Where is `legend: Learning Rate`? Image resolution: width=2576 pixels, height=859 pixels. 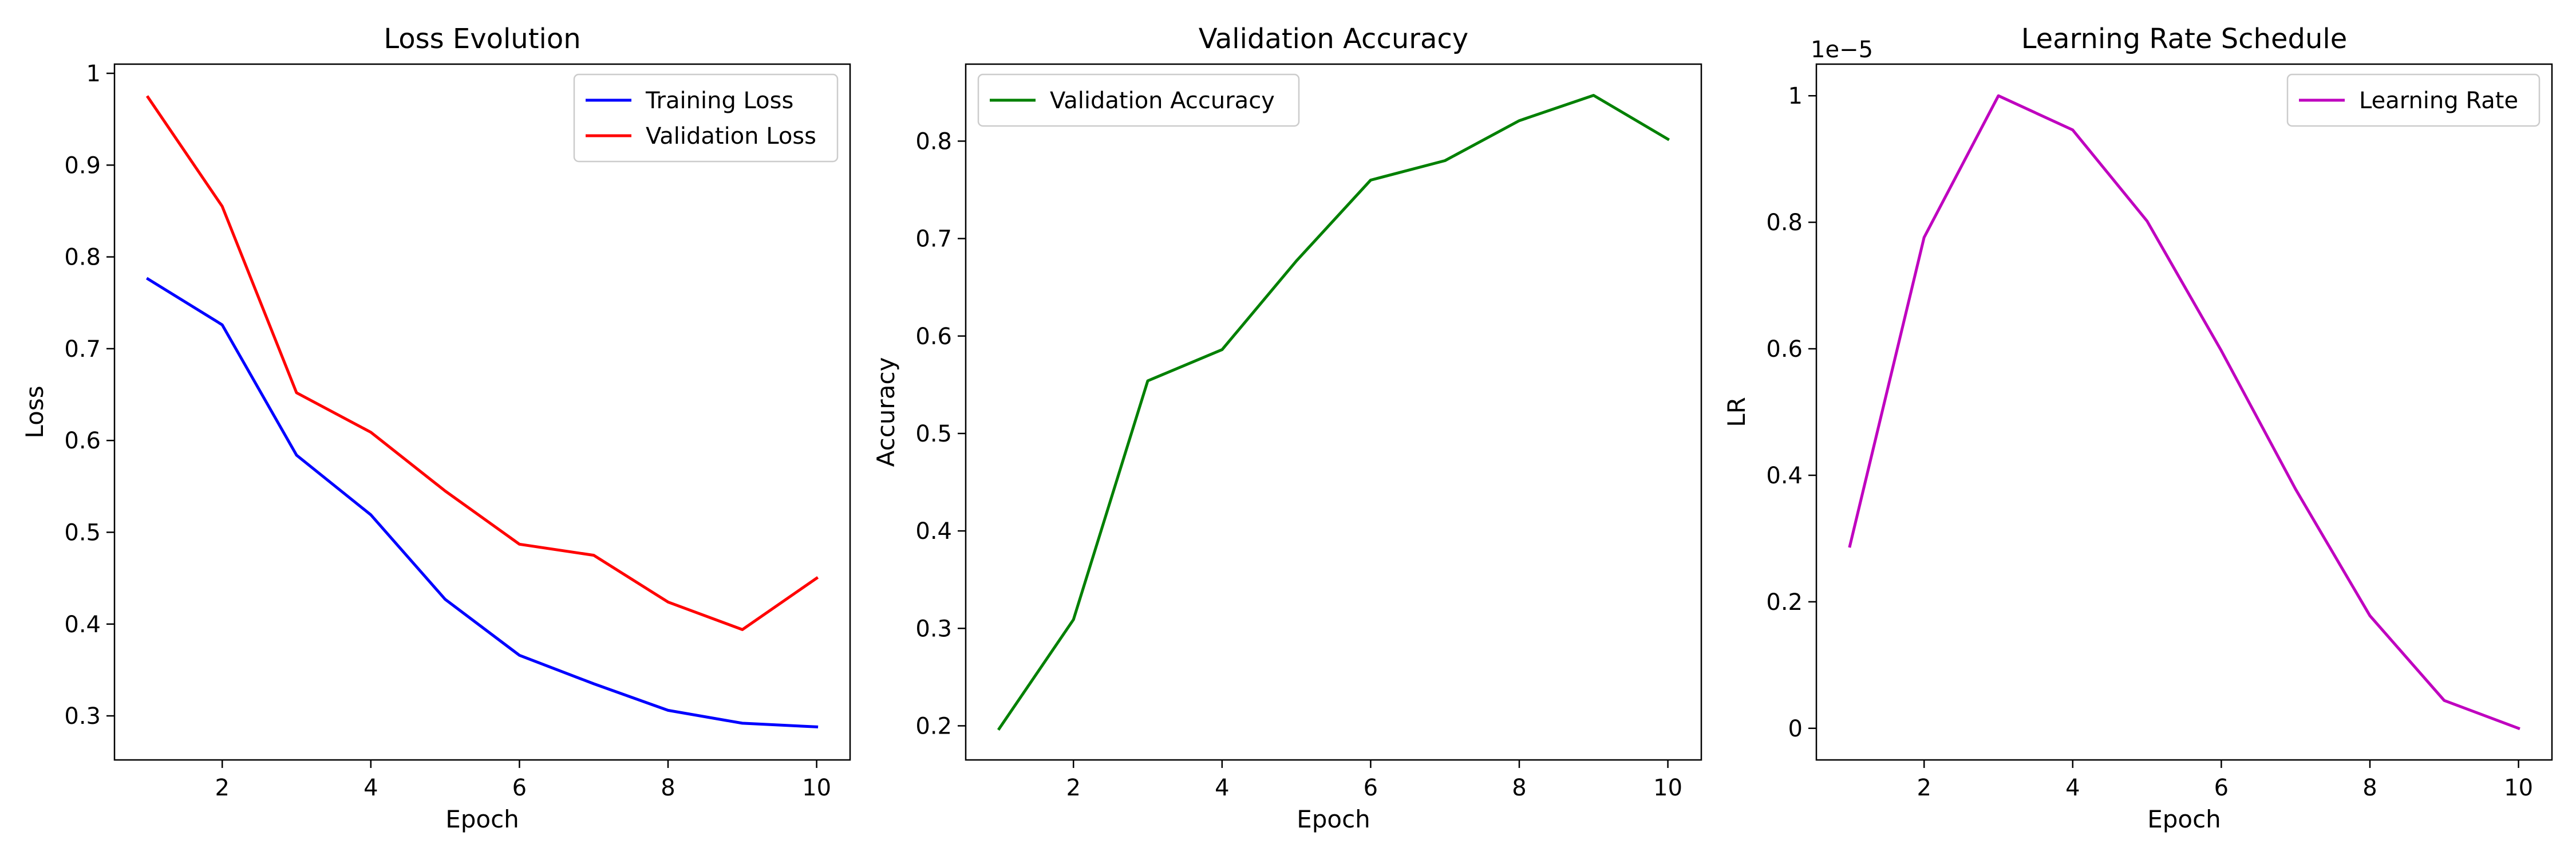 legend: Learning Rate is located at coordinates (2413, 100).